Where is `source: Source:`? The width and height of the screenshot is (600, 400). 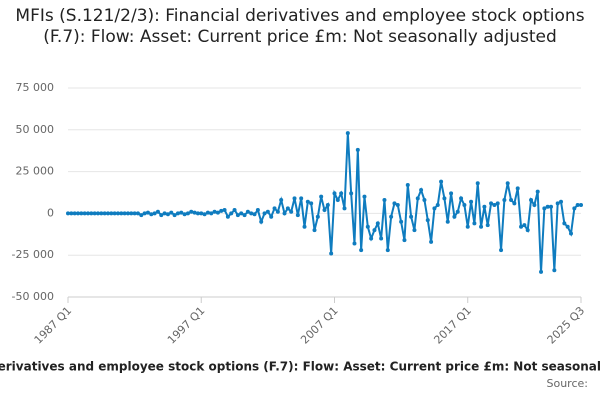
source: Source: is located at coordinates (568, 383).